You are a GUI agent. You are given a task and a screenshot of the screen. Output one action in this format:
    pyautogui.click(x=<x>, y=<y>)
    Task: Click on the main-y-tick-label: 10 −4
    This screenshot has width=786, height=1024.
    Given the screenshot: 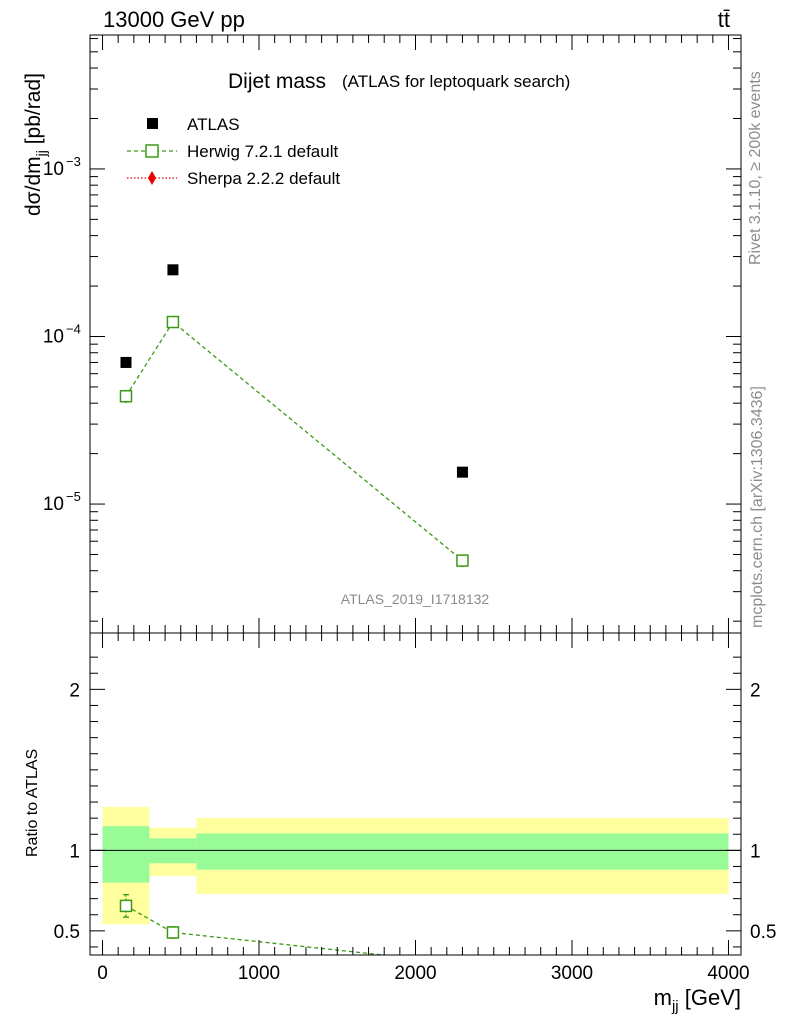 What is the action you would take?
    pyautogui.click(x=62, y=334)
    